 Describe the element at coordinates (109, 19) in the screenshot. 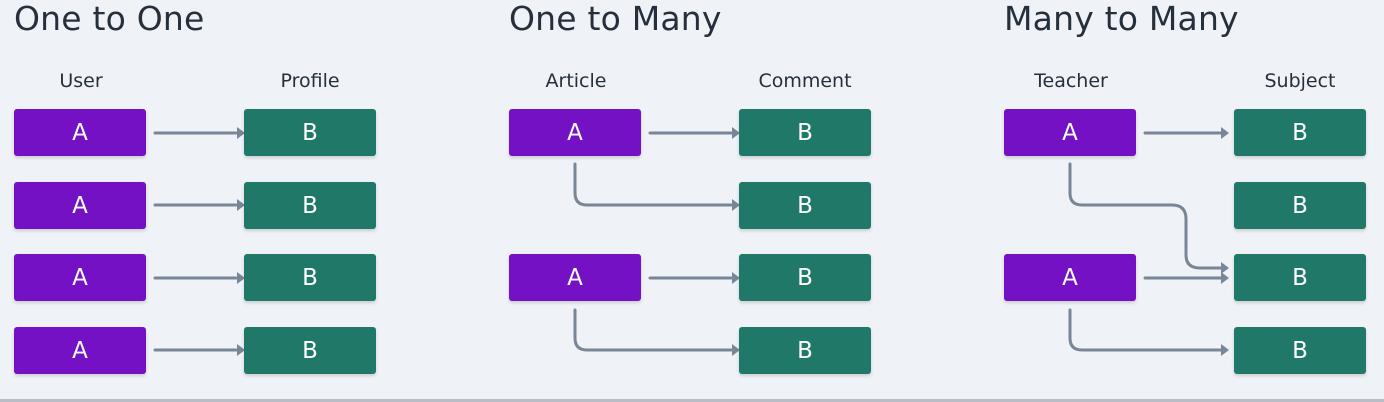

I see `panel-title: One to One` at that location.